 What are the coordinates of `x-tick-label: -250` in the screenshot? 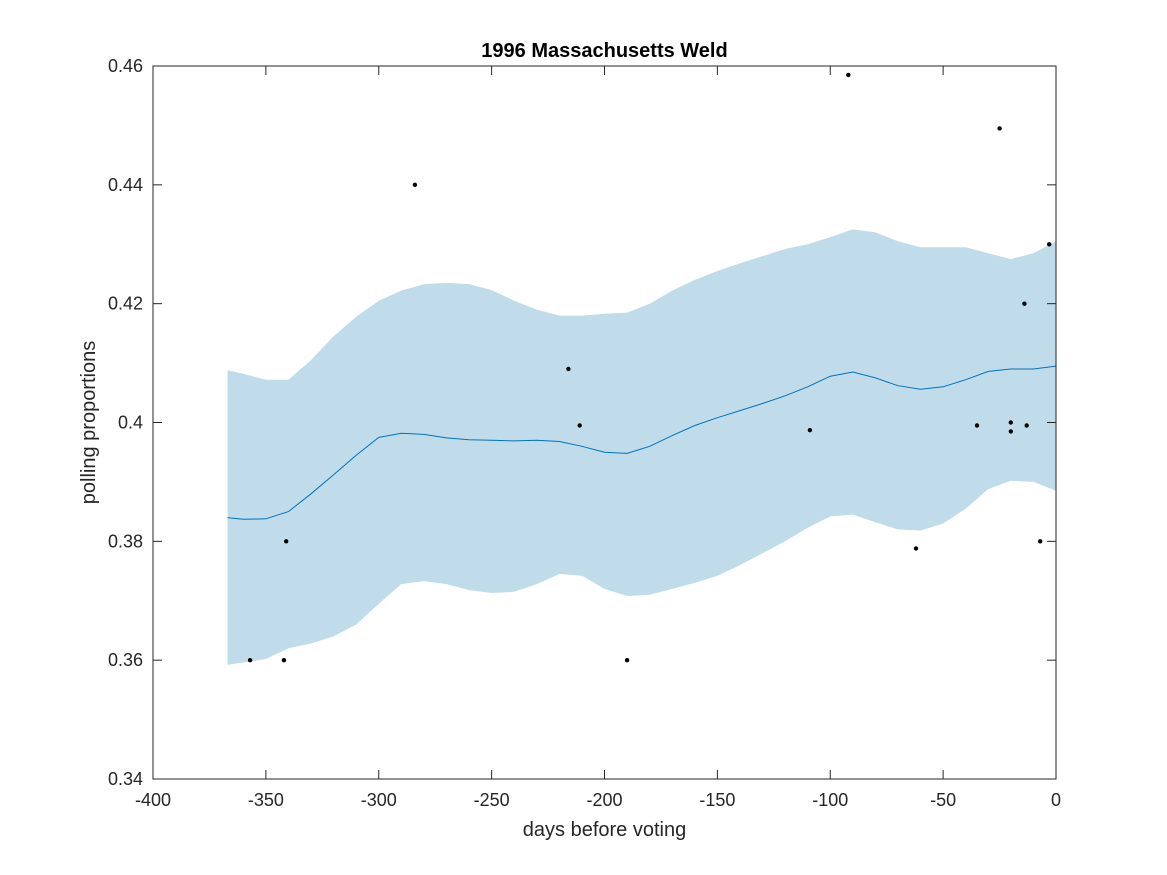 It's located at (492, 800).